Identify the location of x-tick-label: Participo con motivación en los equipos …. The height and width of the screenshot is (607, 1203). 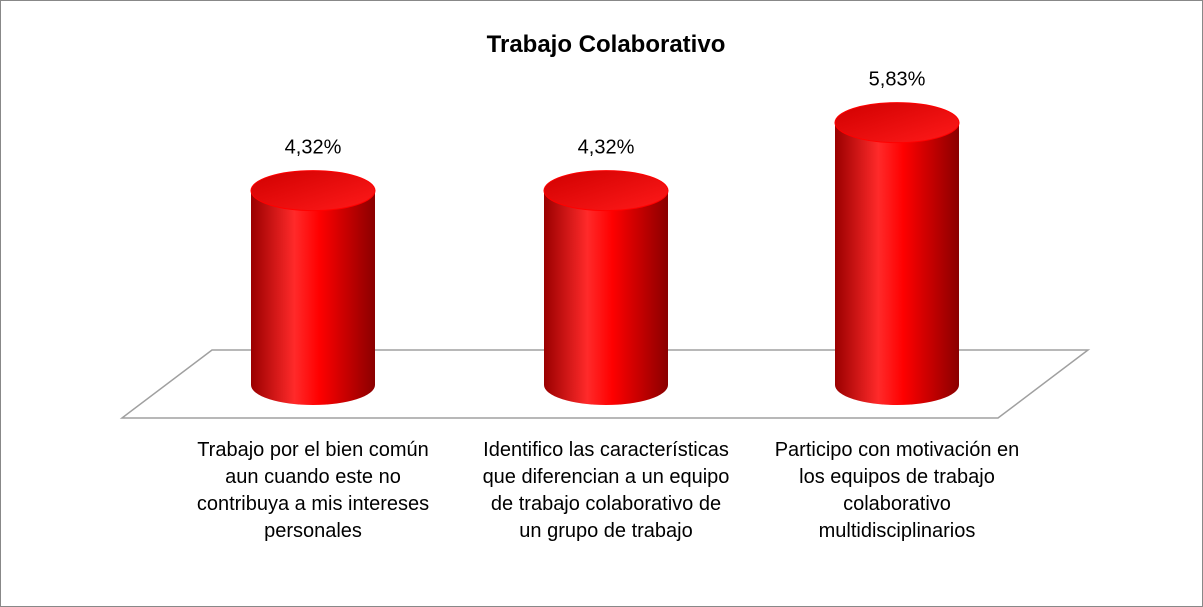
(897, 490).